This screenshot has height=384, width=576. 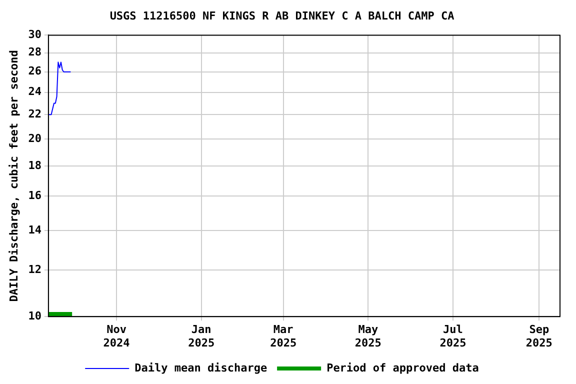 I want to click on x-tick-label: May 2025, so click(x=368, y=336).